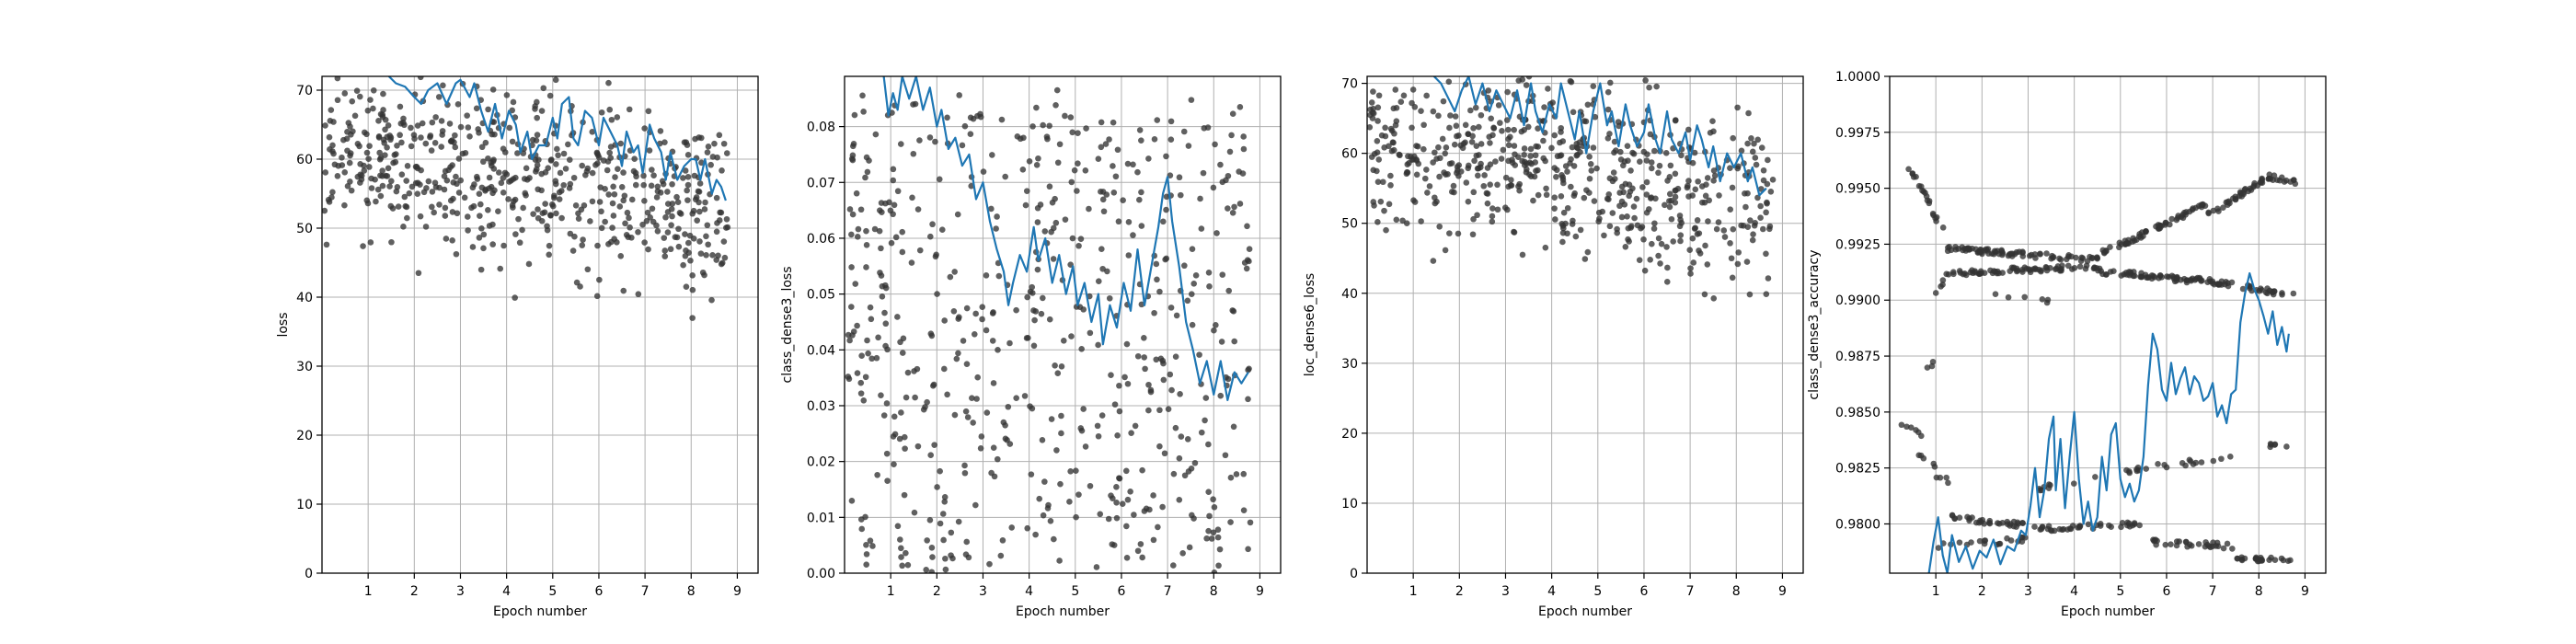  What do you see at coordinates (983, 591) in the screenshot?
I see `x-tick-label: 3` at bounding box center [983, 591].